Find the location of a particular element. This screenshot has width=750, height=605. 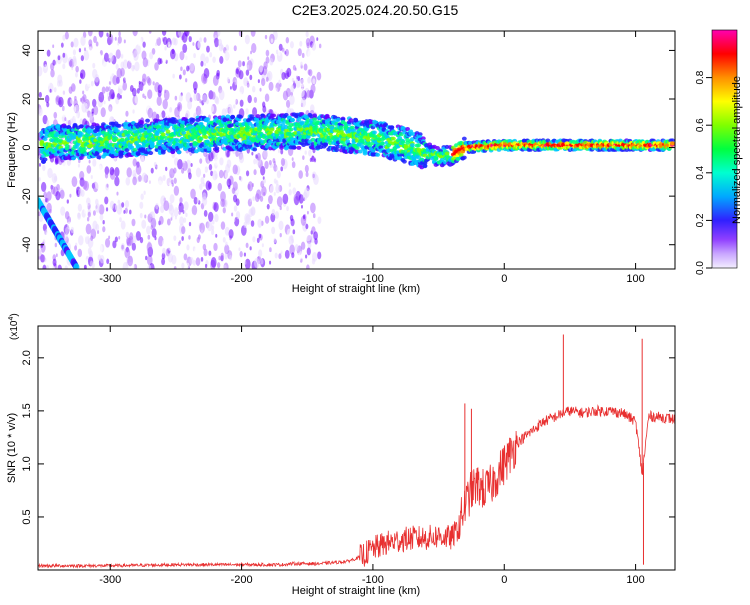

snr-y-axis-label: SNR (10 * v/v) is located at coordinates (12, 448).